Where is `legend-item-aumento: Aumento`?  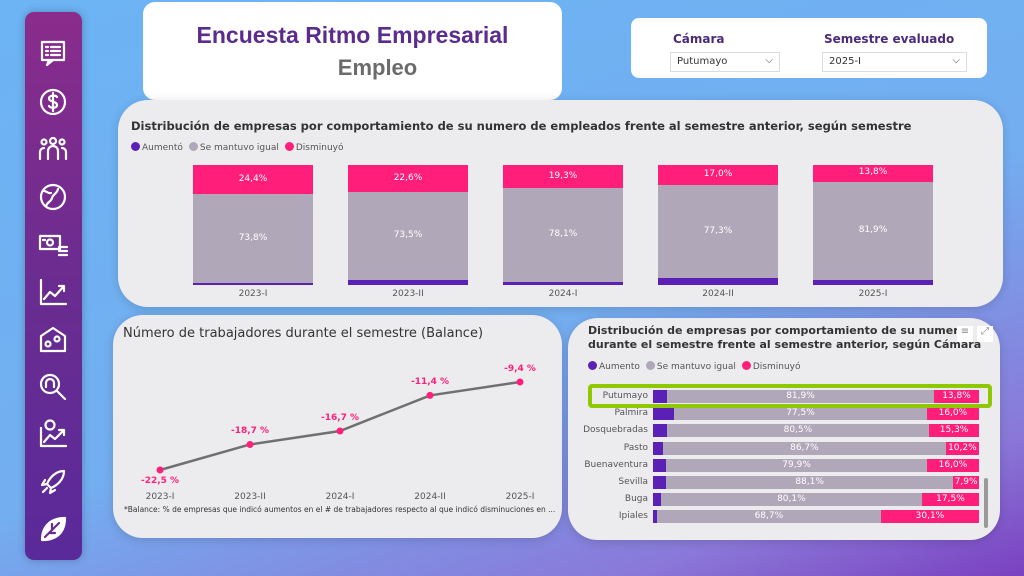
legend-item-aumento: Aumento is located at coordinates (614, 366).